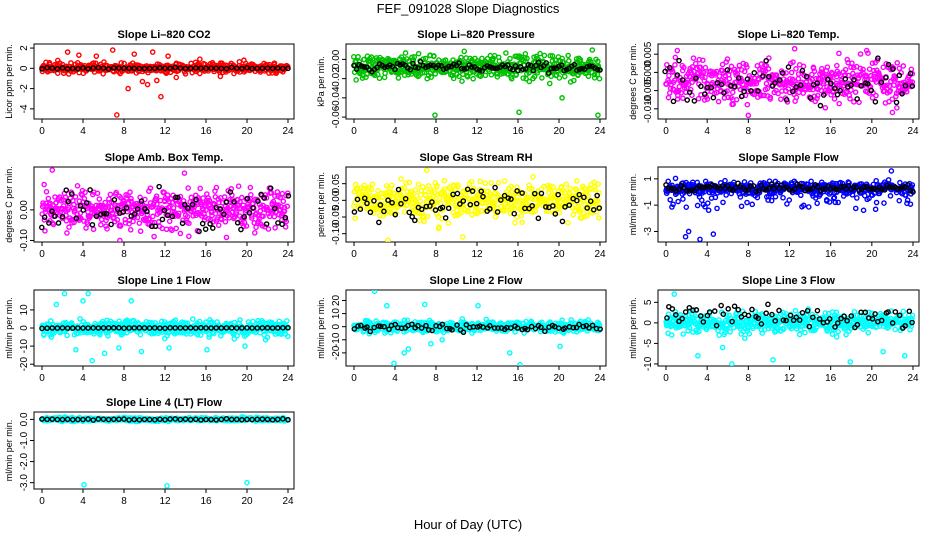 The width and height of the screenshot is (936, 540). Describe the element at coordinates (9, 204) in the screenshot. I see `y-axis-label: degrees C per min.` at that location.